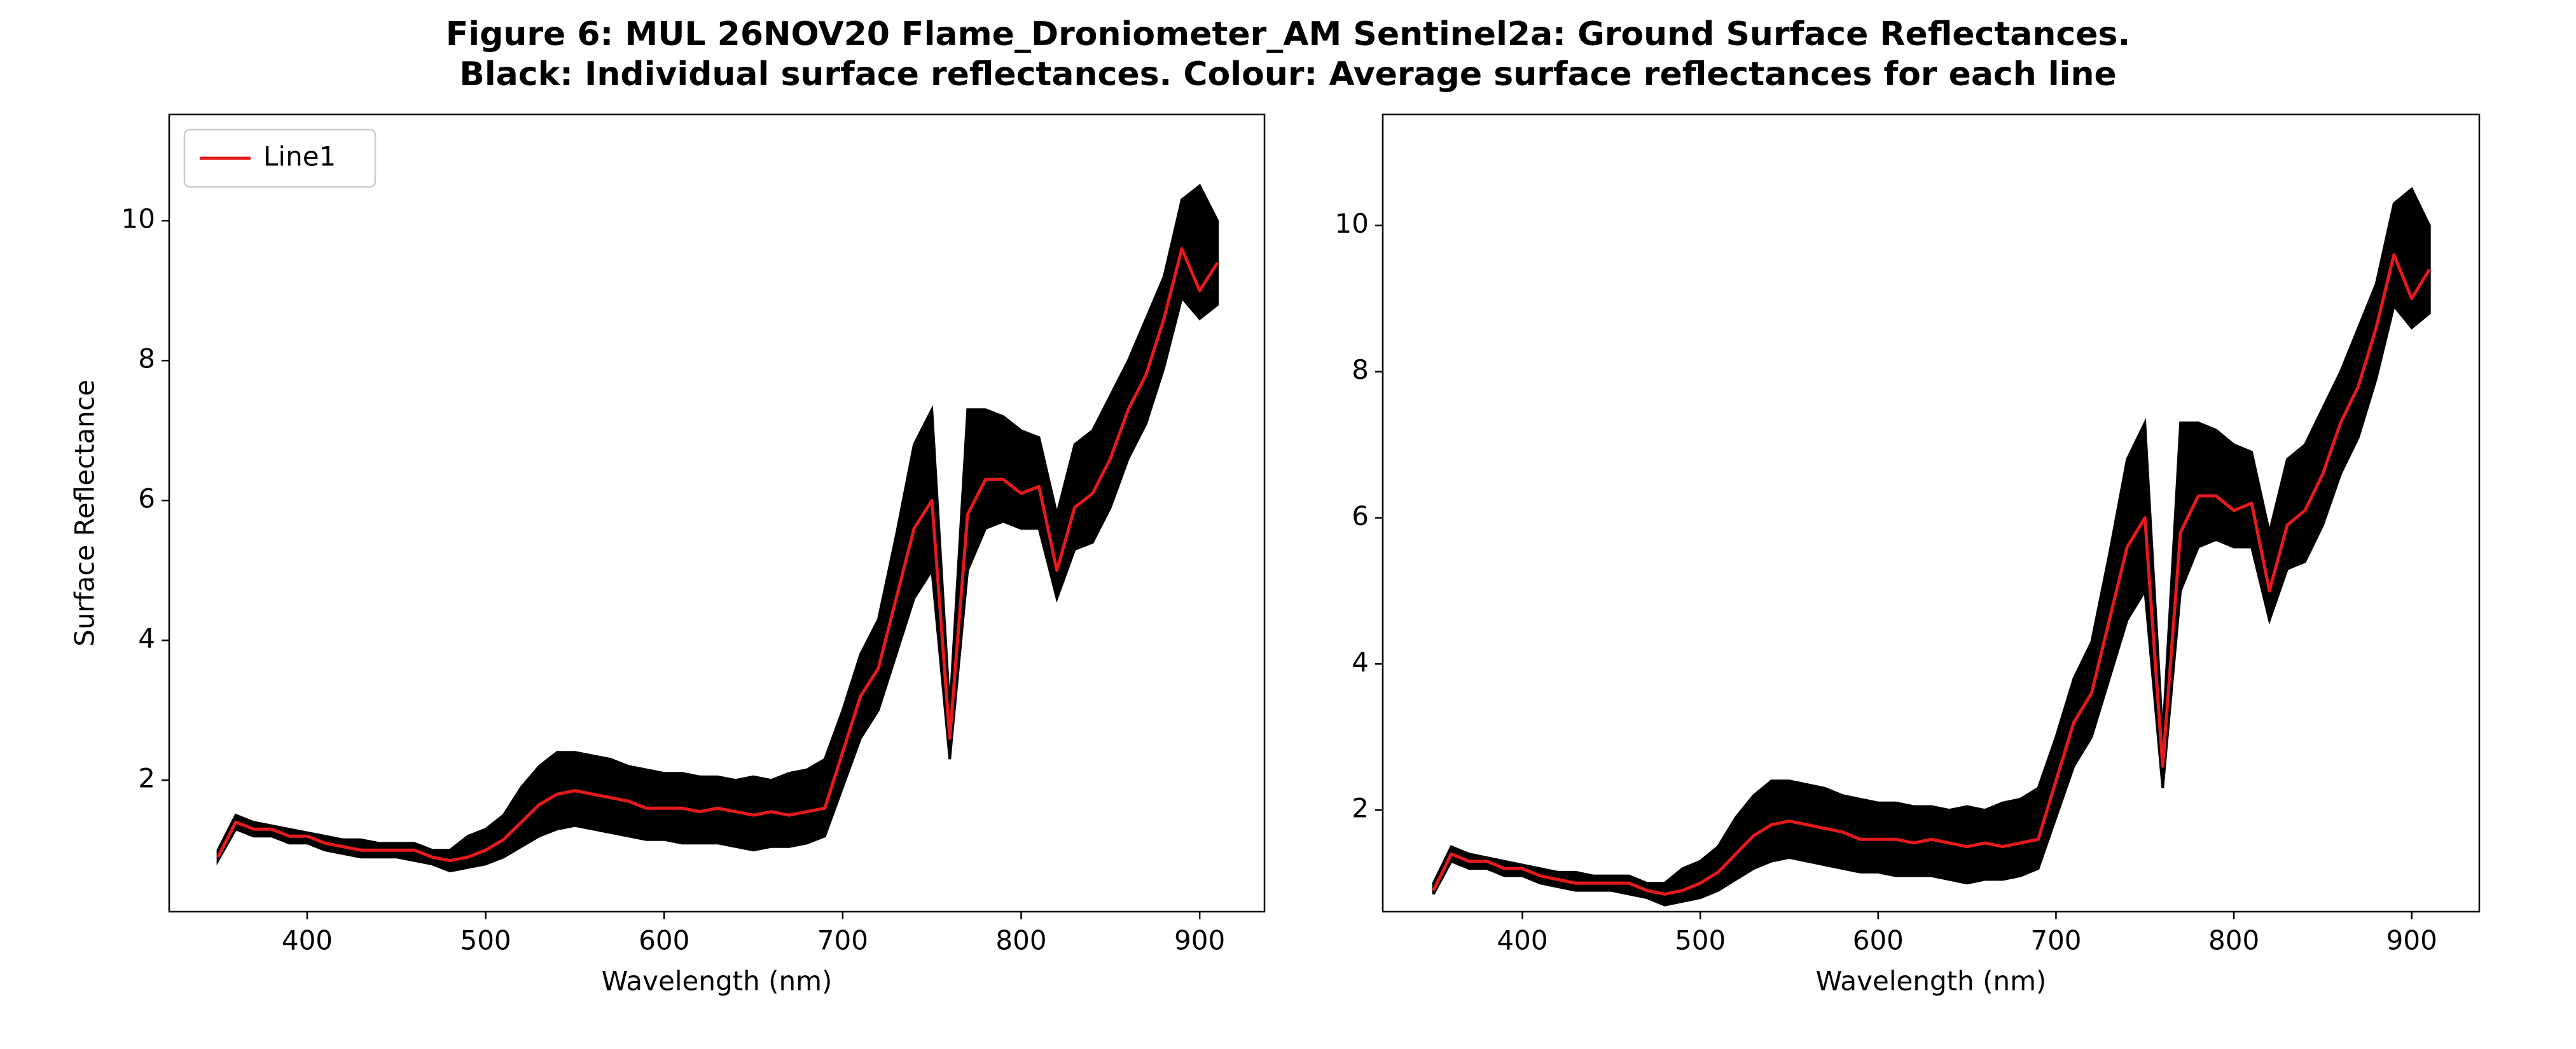 This screenshot has height=1049, width=2576. What do you see at coordinates (299, 156) in the screenshot?
I see `legend-label: Line1` at bounding box center [299, 156].